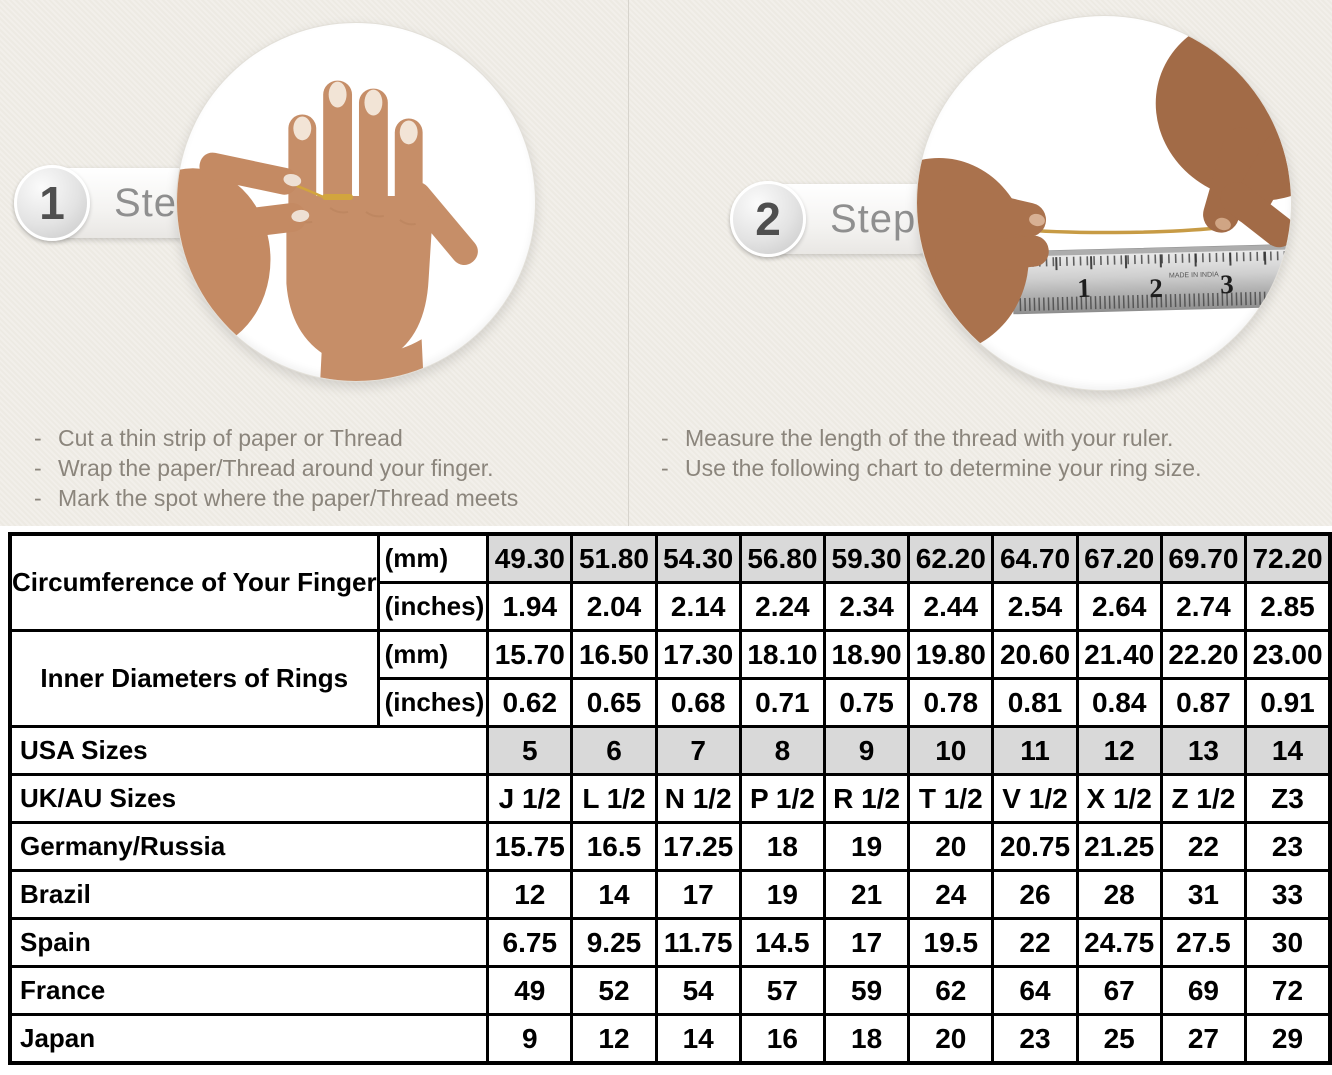 The height and width of the screenshot is (1075, 1332). I want to click on step-2-badge: 2 Step, so click(840, 219).